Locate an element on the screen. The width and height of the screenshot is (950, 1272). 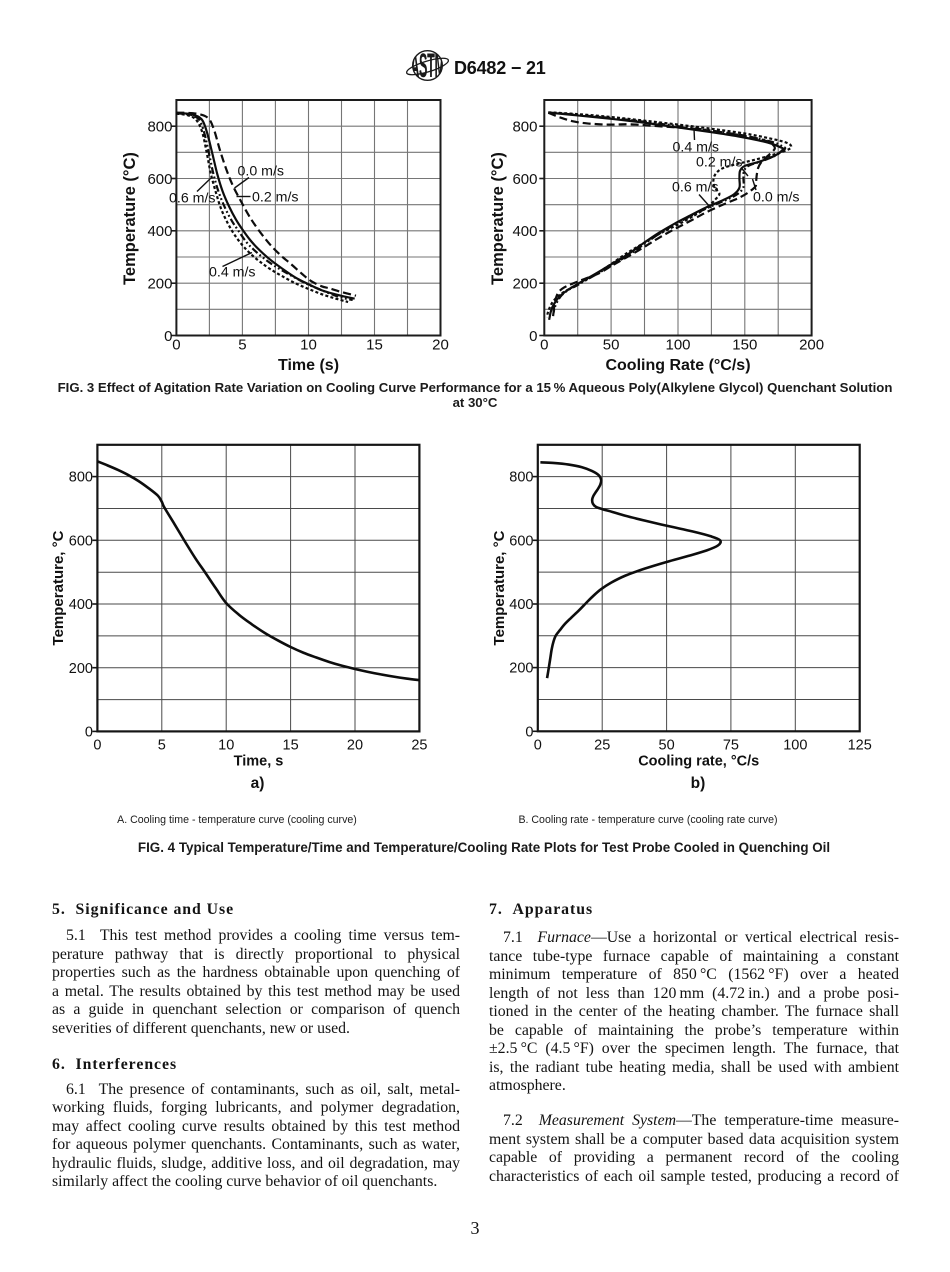
svg-text: a) is located at coordinates (258, 783).